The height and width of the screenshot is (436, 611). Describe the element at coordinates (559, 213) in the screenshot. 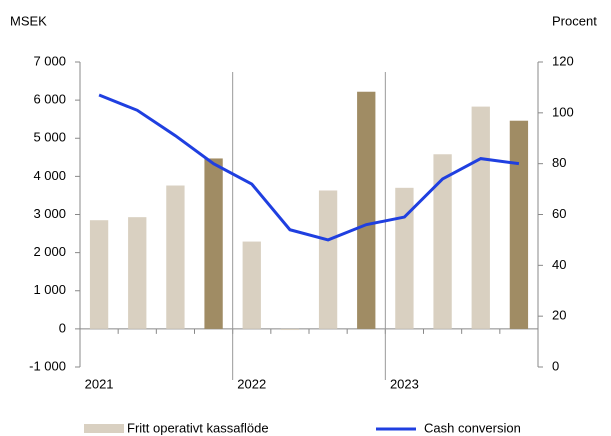

I see `y2-tick-label: 60` at that location.